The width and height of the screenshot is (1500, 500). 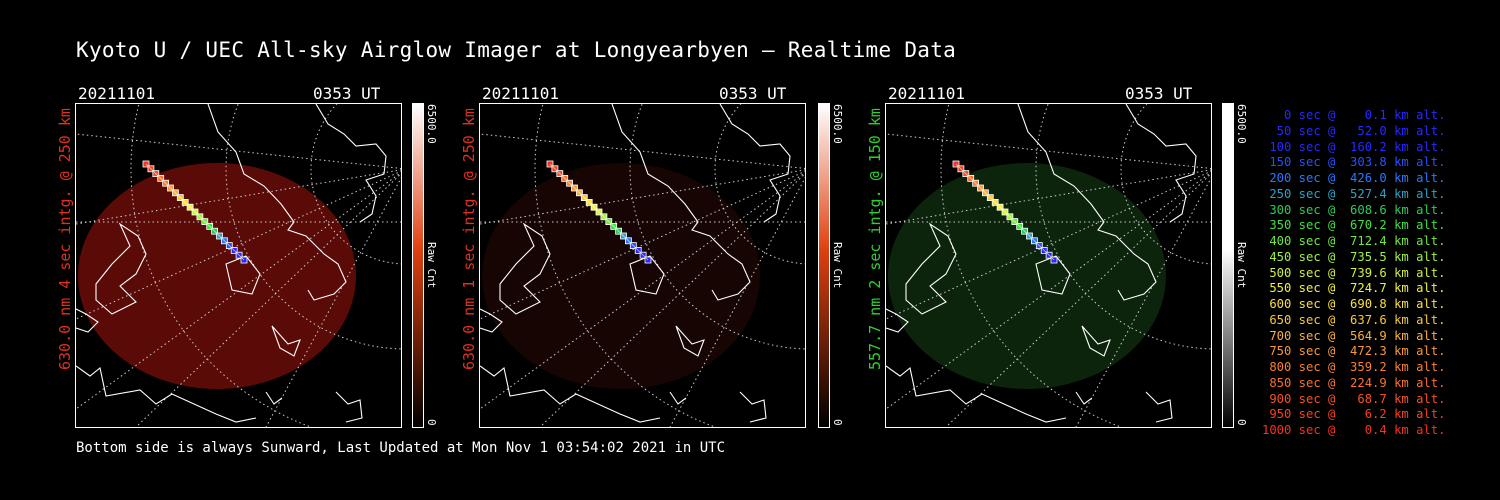 What do you see at coordinates (753, 93) in the screenshot?
I see `panel-2-time: 0353 UT` at bounding box center [753, 93].